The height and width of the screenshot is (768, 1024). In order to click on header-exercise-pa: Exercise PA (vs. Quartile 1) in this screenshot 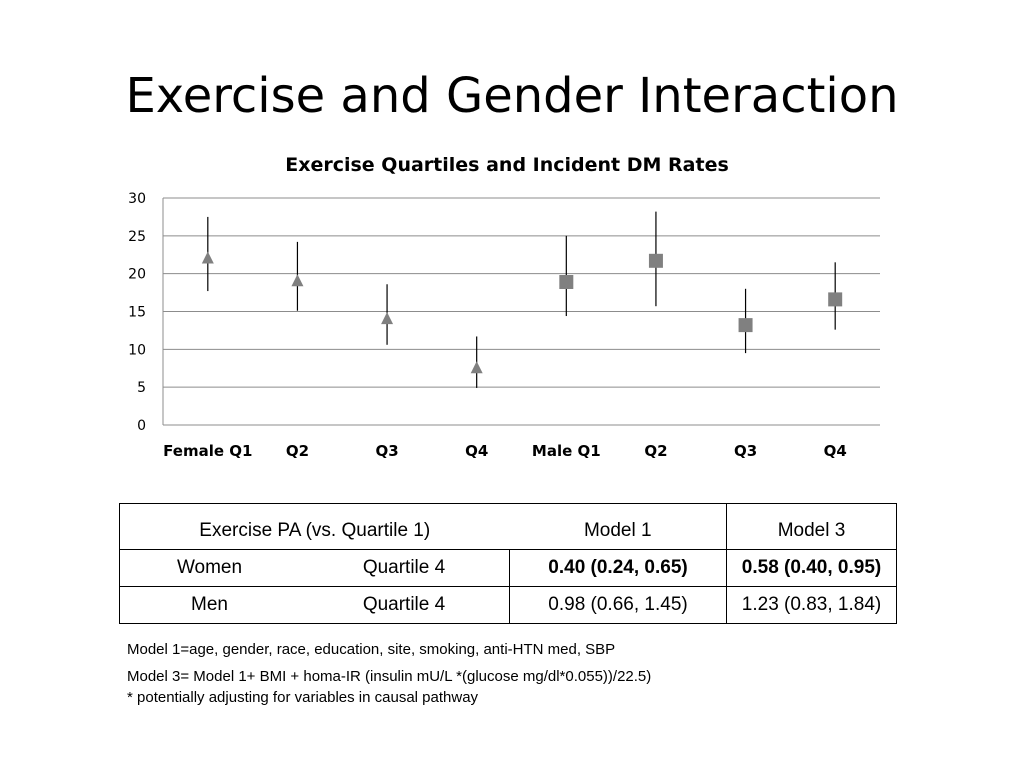, I will do `click(315, 530)`.